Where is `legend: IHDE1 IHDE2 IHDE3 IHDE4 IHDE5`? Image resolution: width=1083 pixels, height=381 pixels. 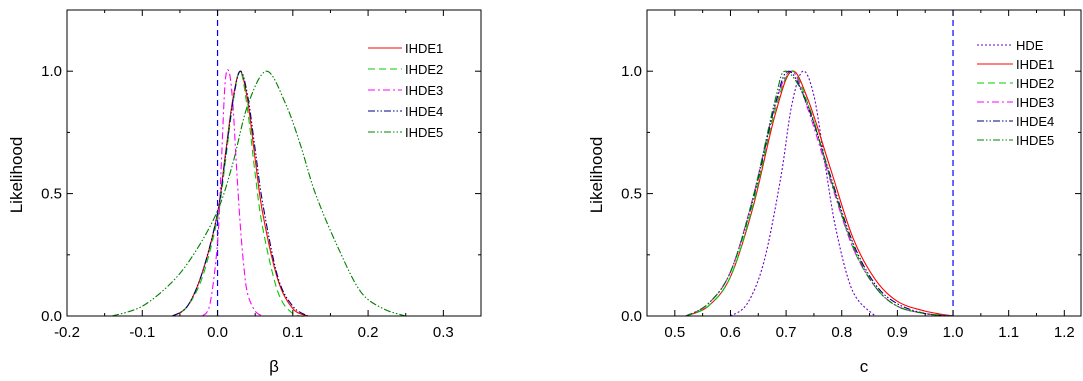 legend: IHDE1 IHDE2 IHDE3 IHDE4 IHDE5 is located at coordinates (405, 90).